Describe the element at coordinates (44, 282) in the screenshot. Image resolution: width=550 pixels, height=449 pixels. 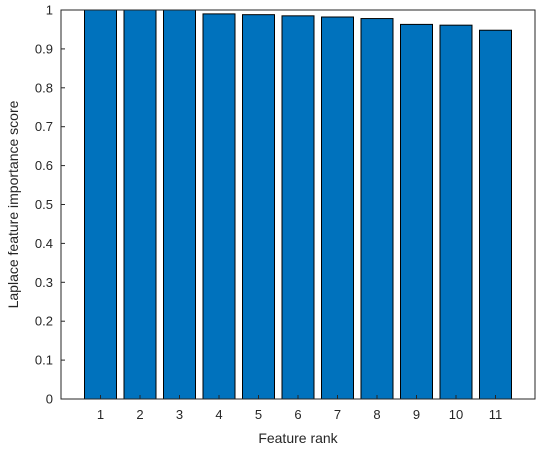
I see `y-tick-label: 0.3` at that location.